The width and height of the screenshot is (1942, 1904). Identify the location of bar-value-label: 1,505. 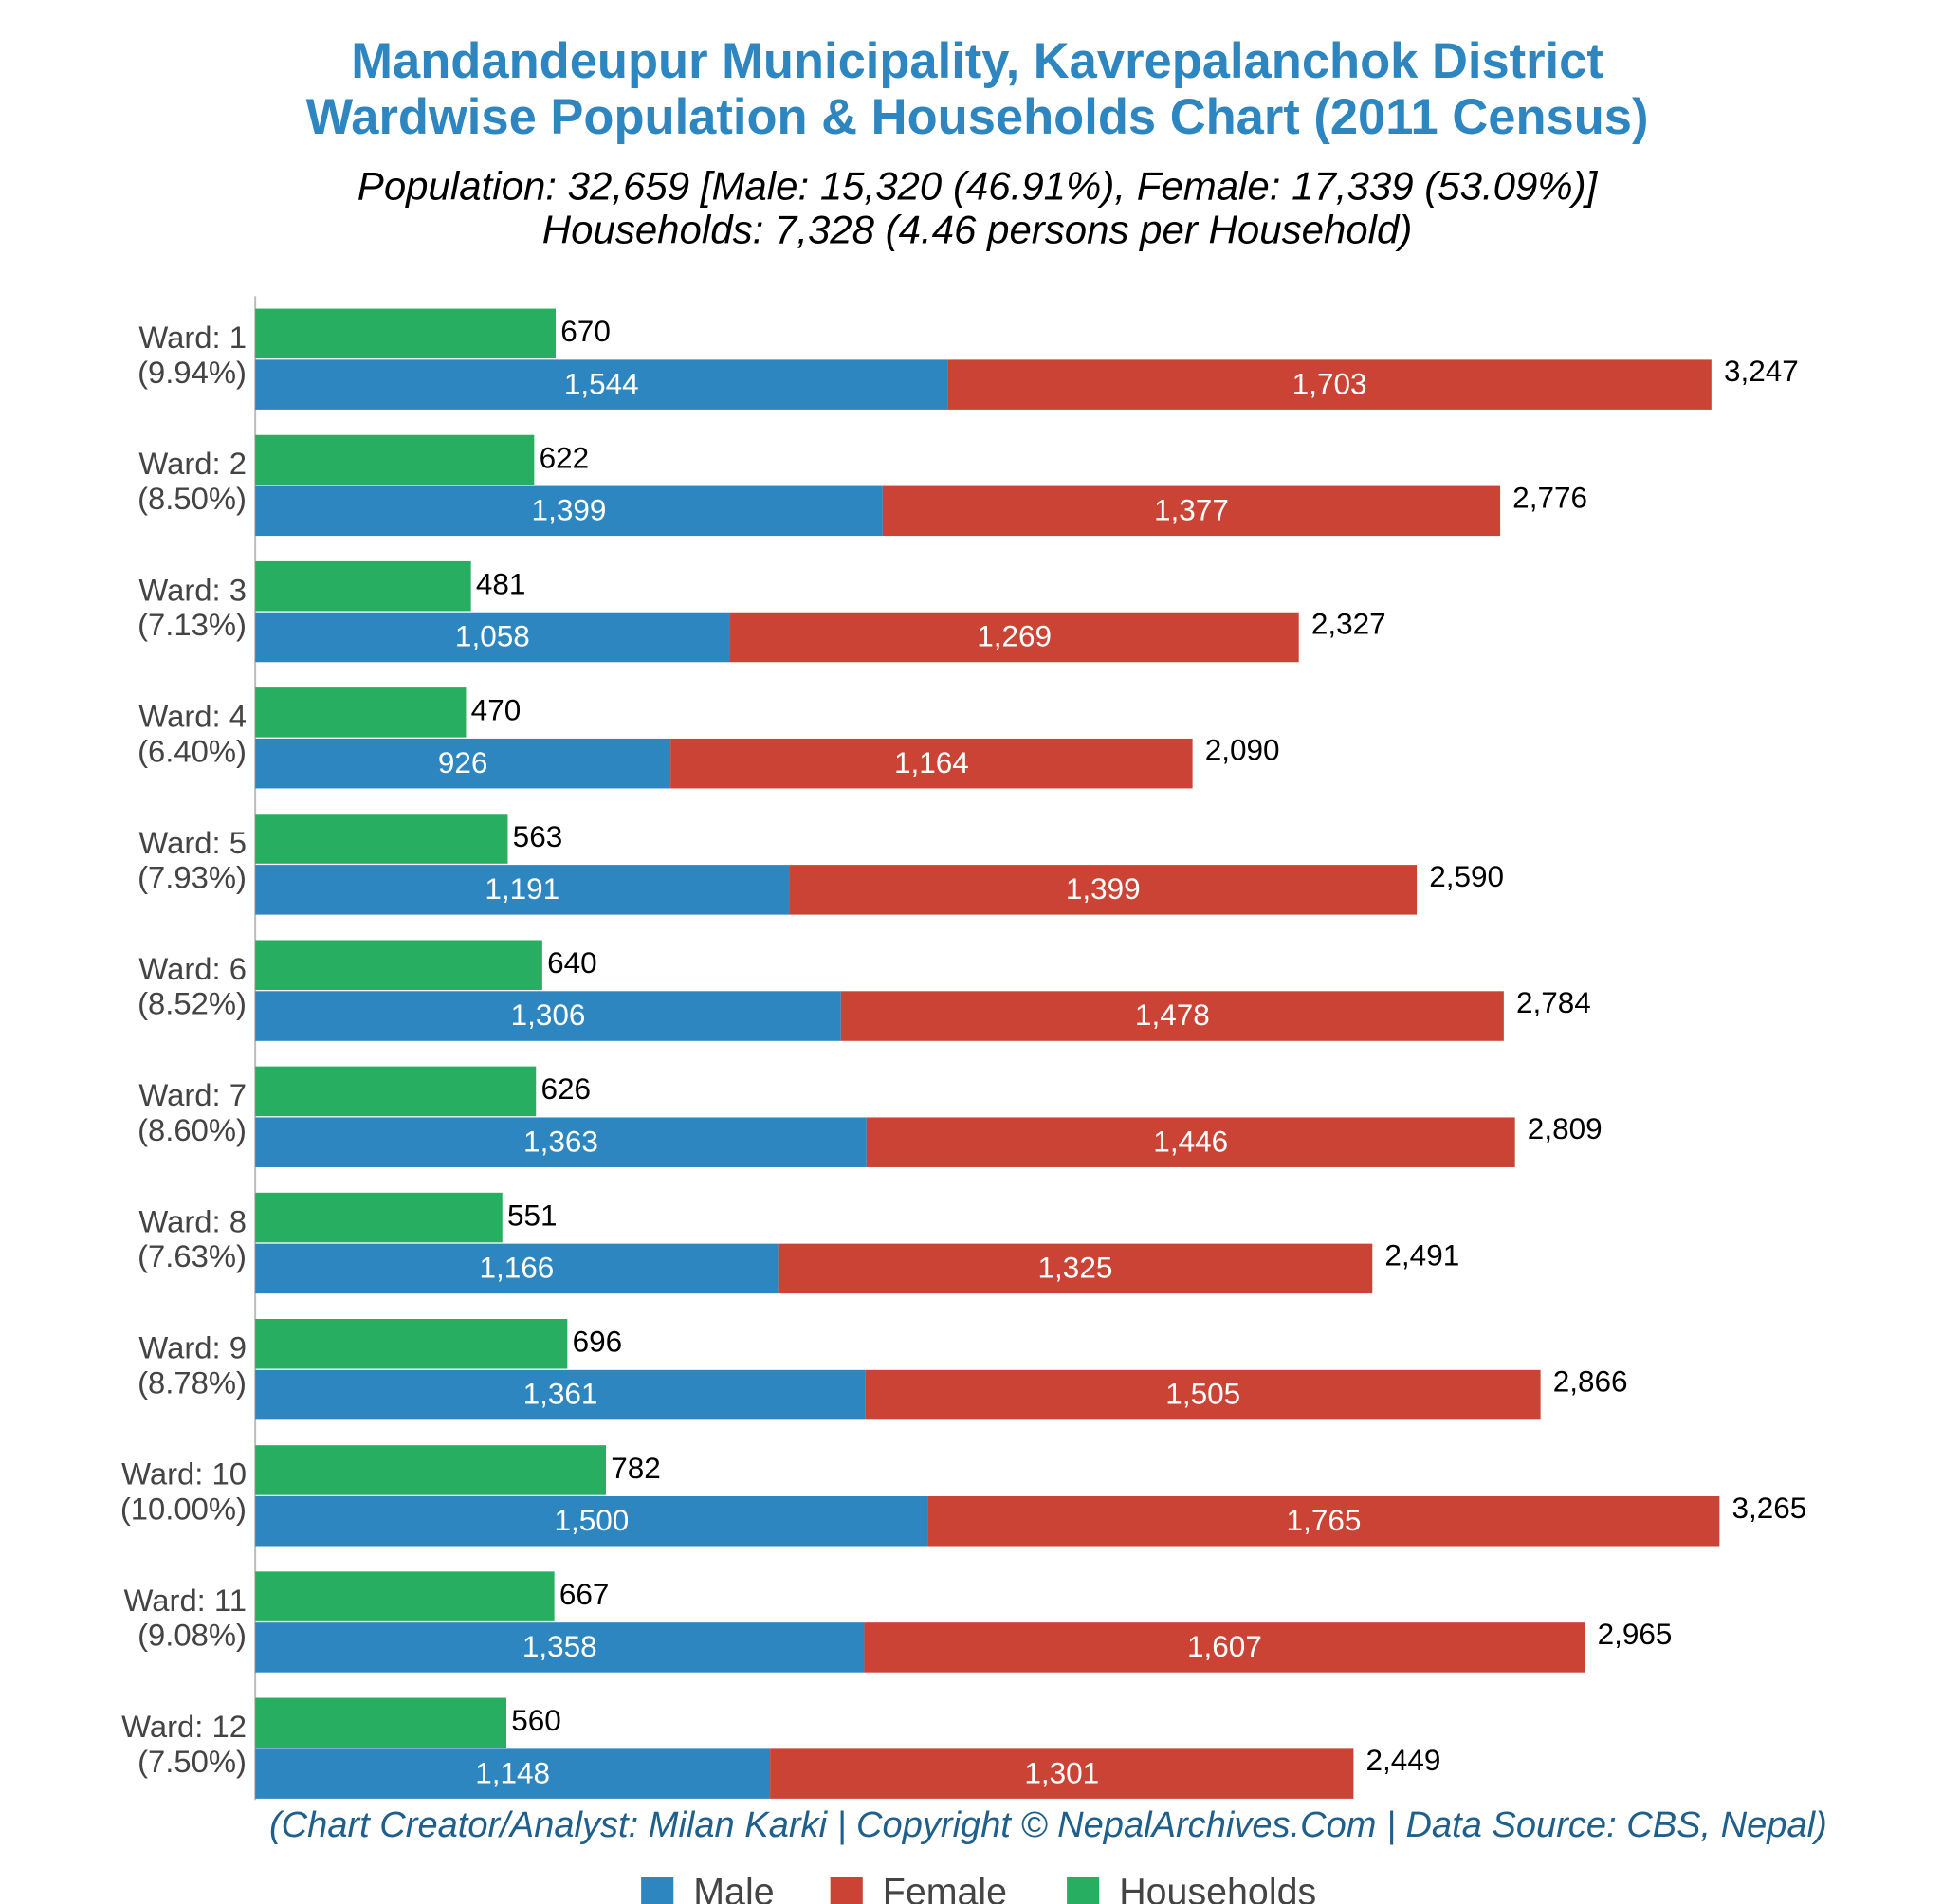
(1202, 1394).